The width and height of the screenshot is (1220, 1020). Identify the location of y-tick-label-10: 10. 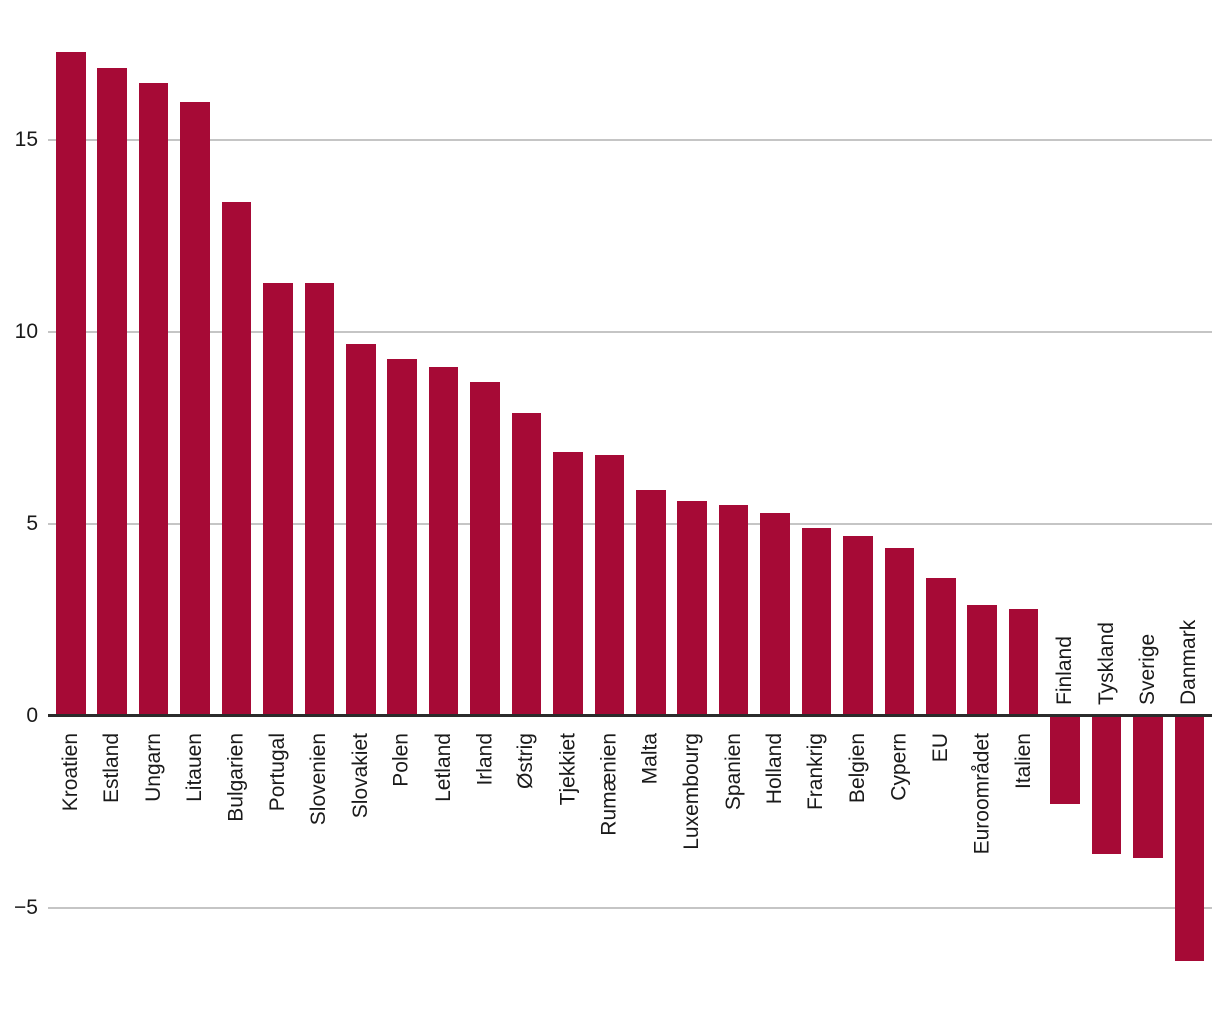
(26, 331).